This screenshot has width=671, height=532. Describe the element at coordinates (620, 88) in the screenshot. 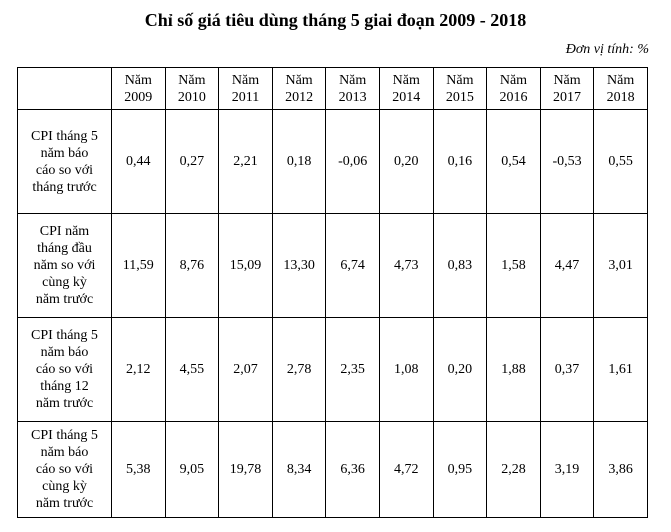

I see `year-header: Năm 2018` at that location.